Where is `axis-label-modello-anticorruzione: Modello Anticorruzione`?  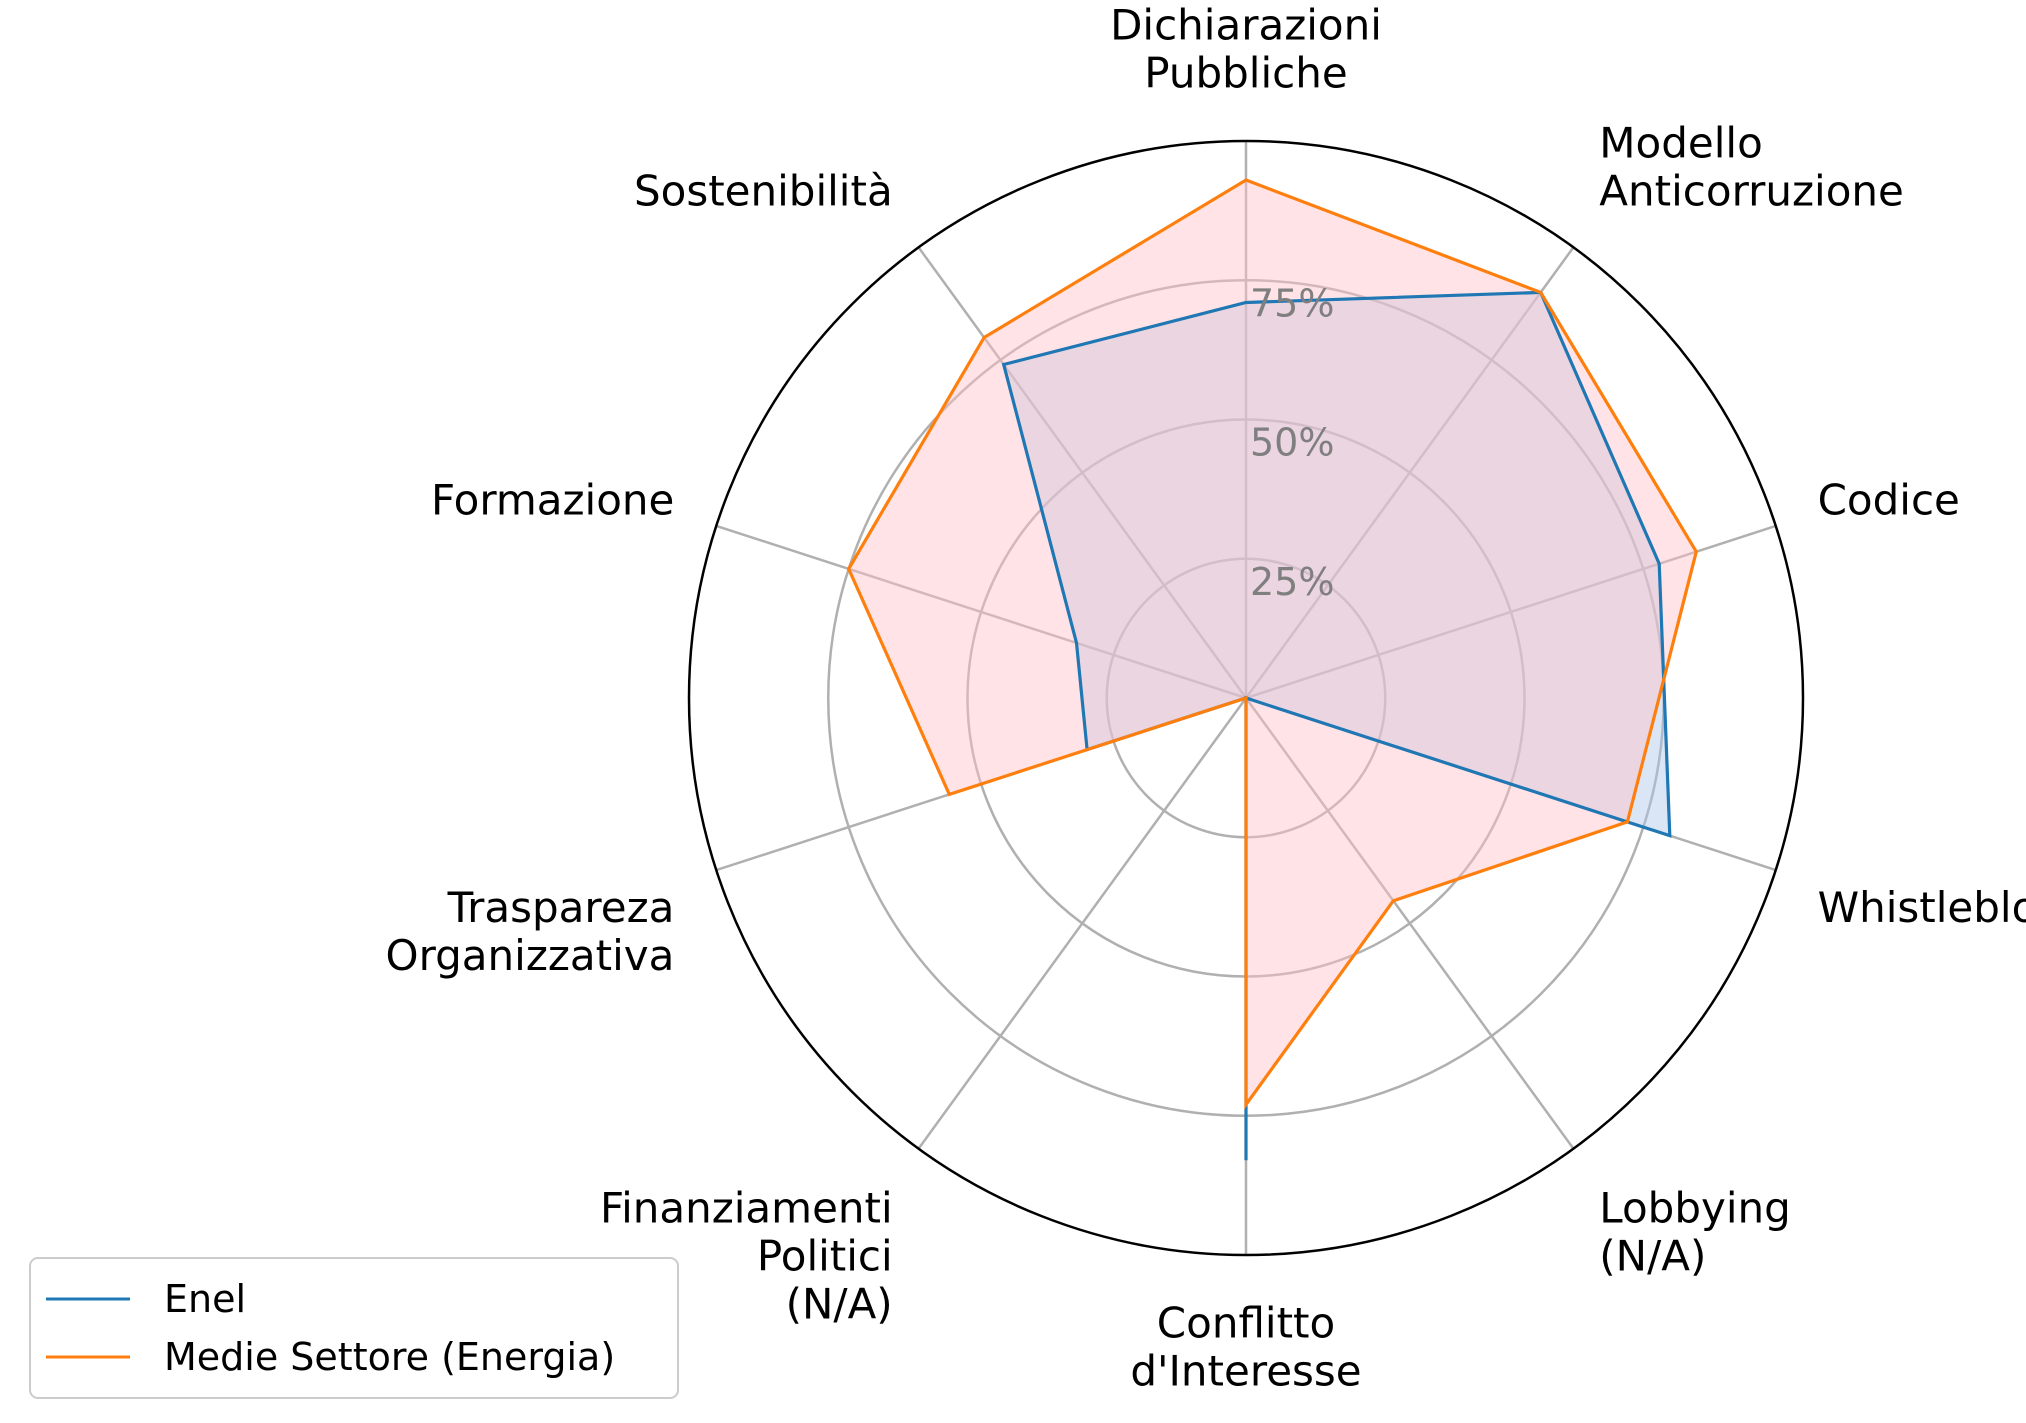 axis-label-modello-anticorruzione: Modello Anticorruzione is located at coordinates (1751, 166).